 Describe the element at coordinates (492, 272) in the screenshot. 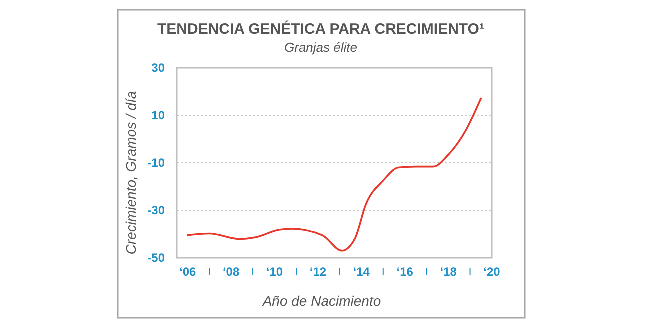

I see `x-tick-label: ‘20` at that location.